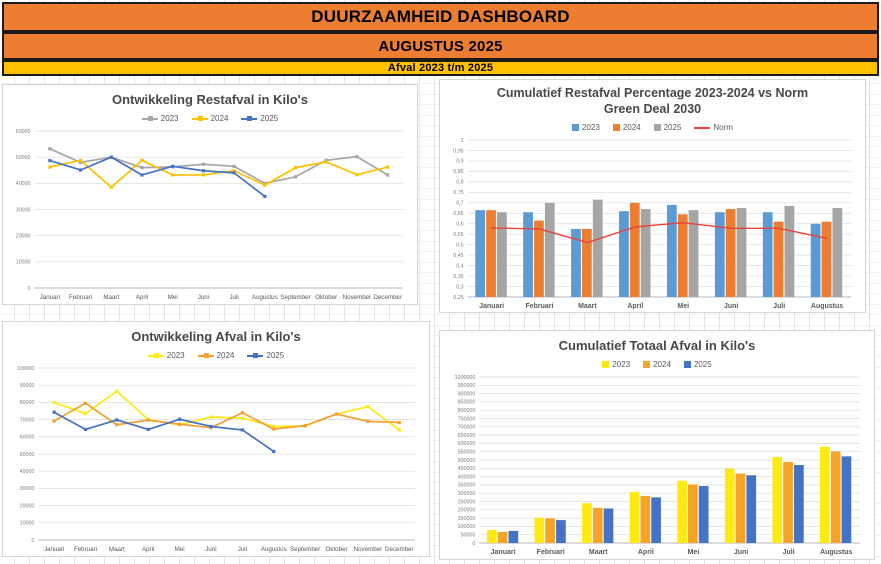 This screenshot has height=564, width=881. I want to click on svg-text: 10000, so click(27, 523).